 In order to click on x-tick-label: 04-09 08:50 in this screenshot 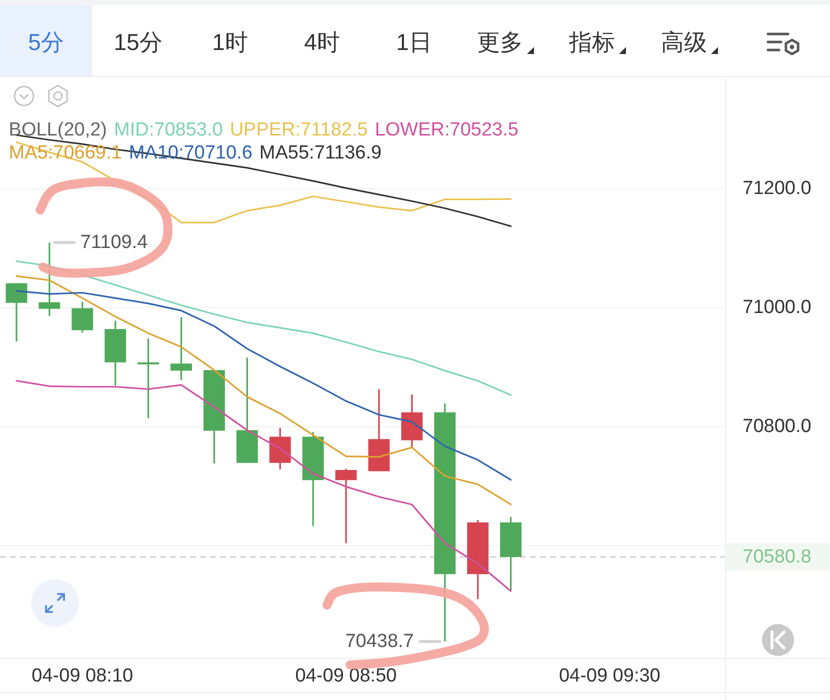, I will do `click(346, 676)`.